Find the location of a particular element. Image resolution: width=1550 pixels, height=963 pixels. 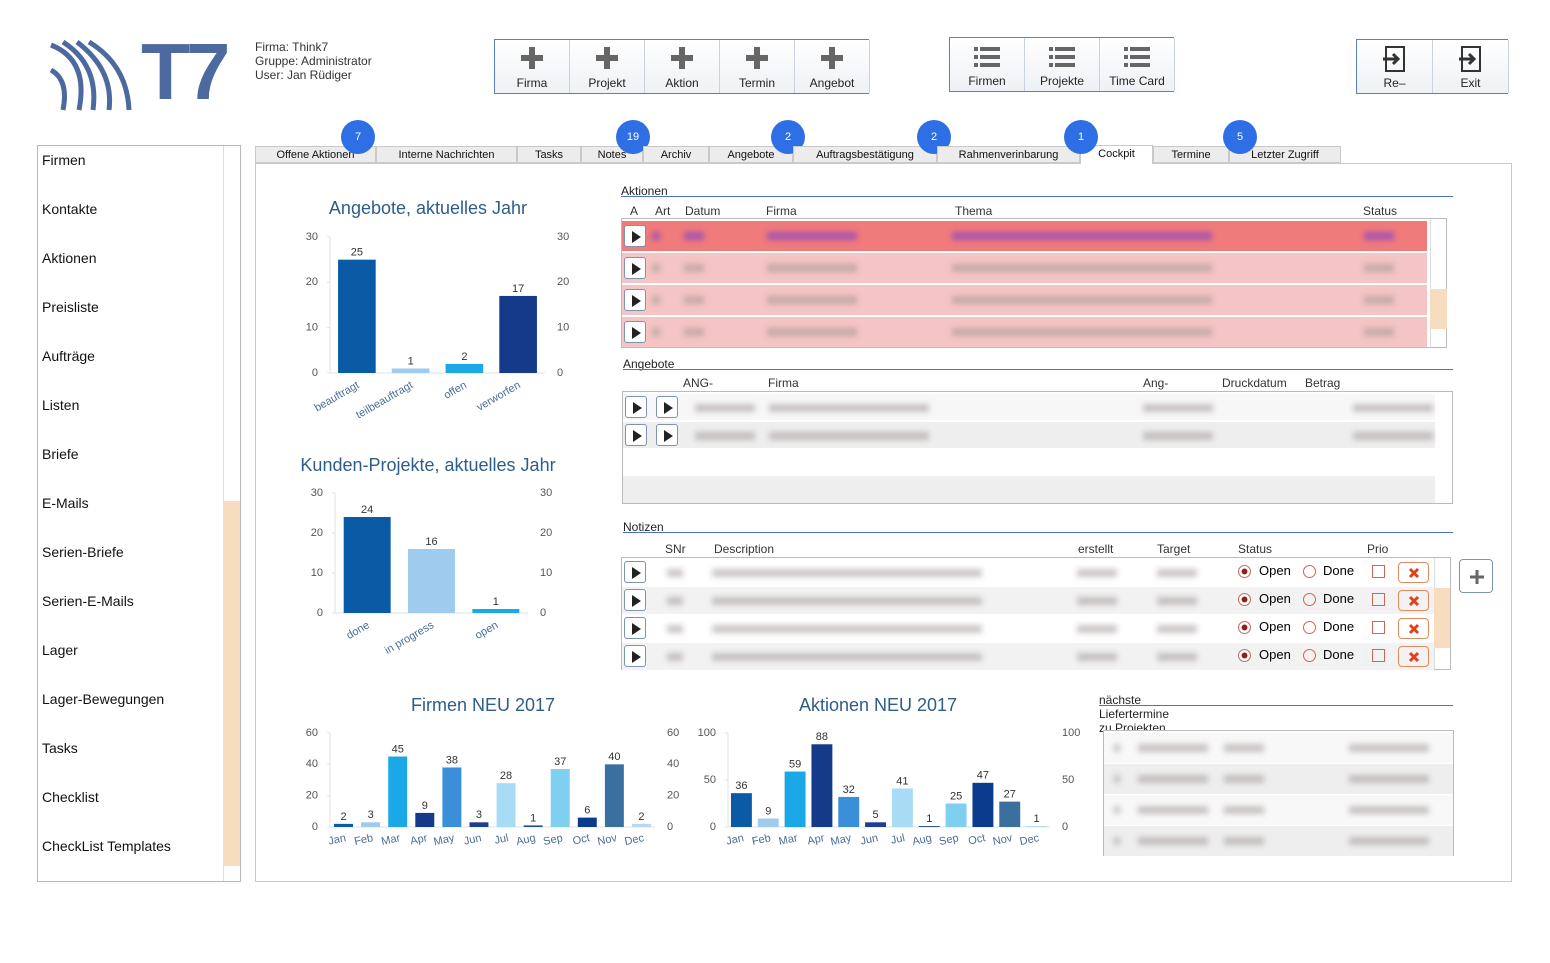

y-tick-label: 40 is located at coordinates (312, 764).